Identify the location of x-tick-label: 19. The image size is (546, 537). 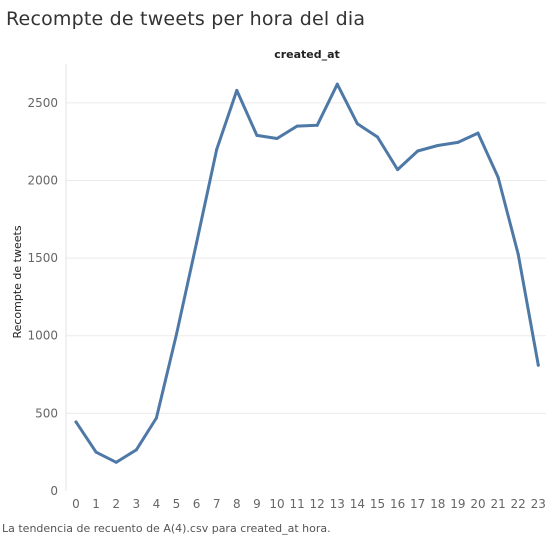
(457, 504).